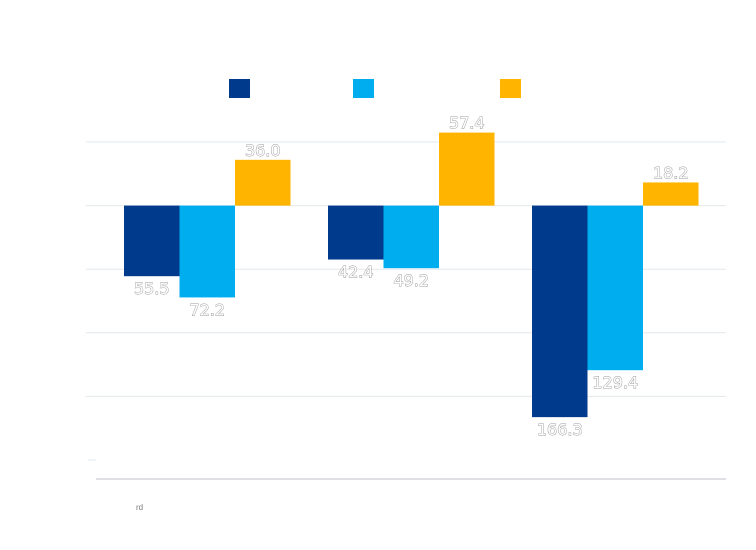 This screenshot has width=756, height=550. What do you see at coordinates (140, 507) in the screenshot?
I see `footnote: rd` at bounding box center [140, 507].